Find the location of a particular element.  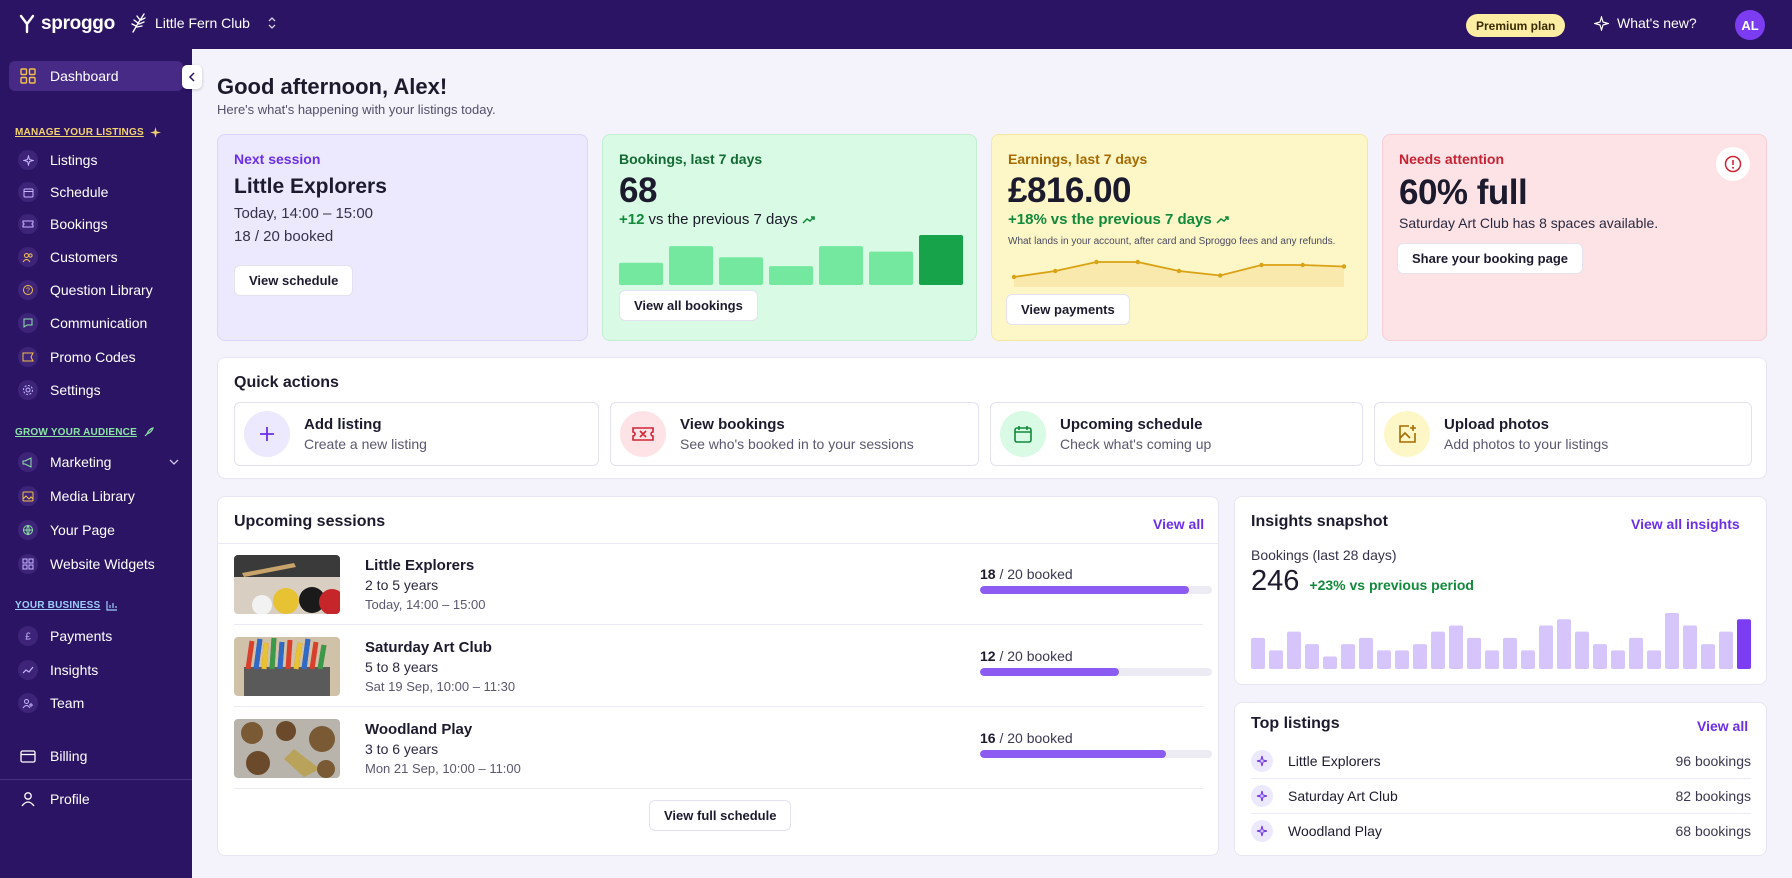

page-title: Good afternoon, Alex! is located at coordinates (332, 86).